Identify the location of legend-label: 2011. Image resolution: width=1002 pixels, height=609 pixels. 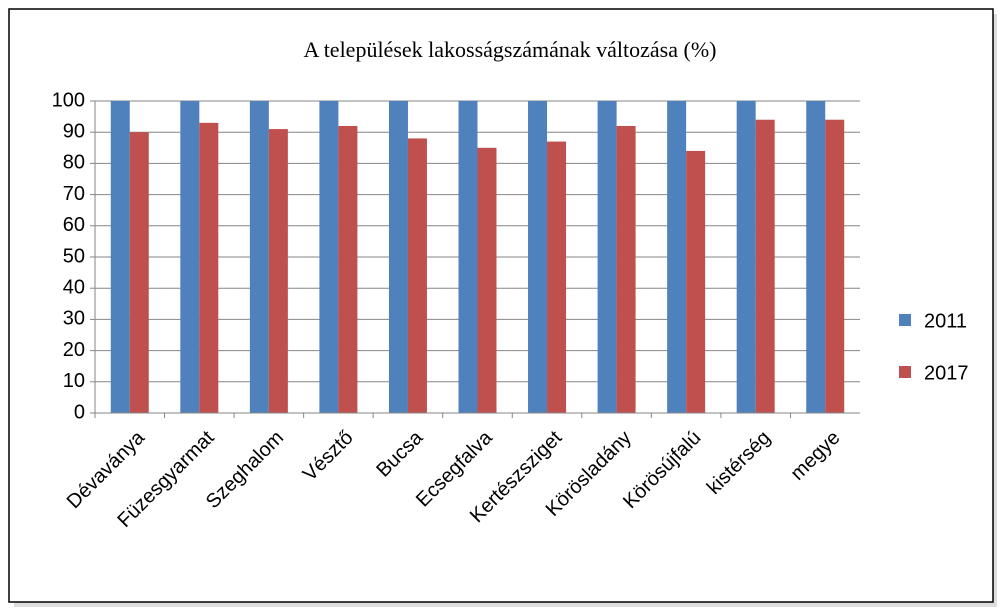
(945, 321).